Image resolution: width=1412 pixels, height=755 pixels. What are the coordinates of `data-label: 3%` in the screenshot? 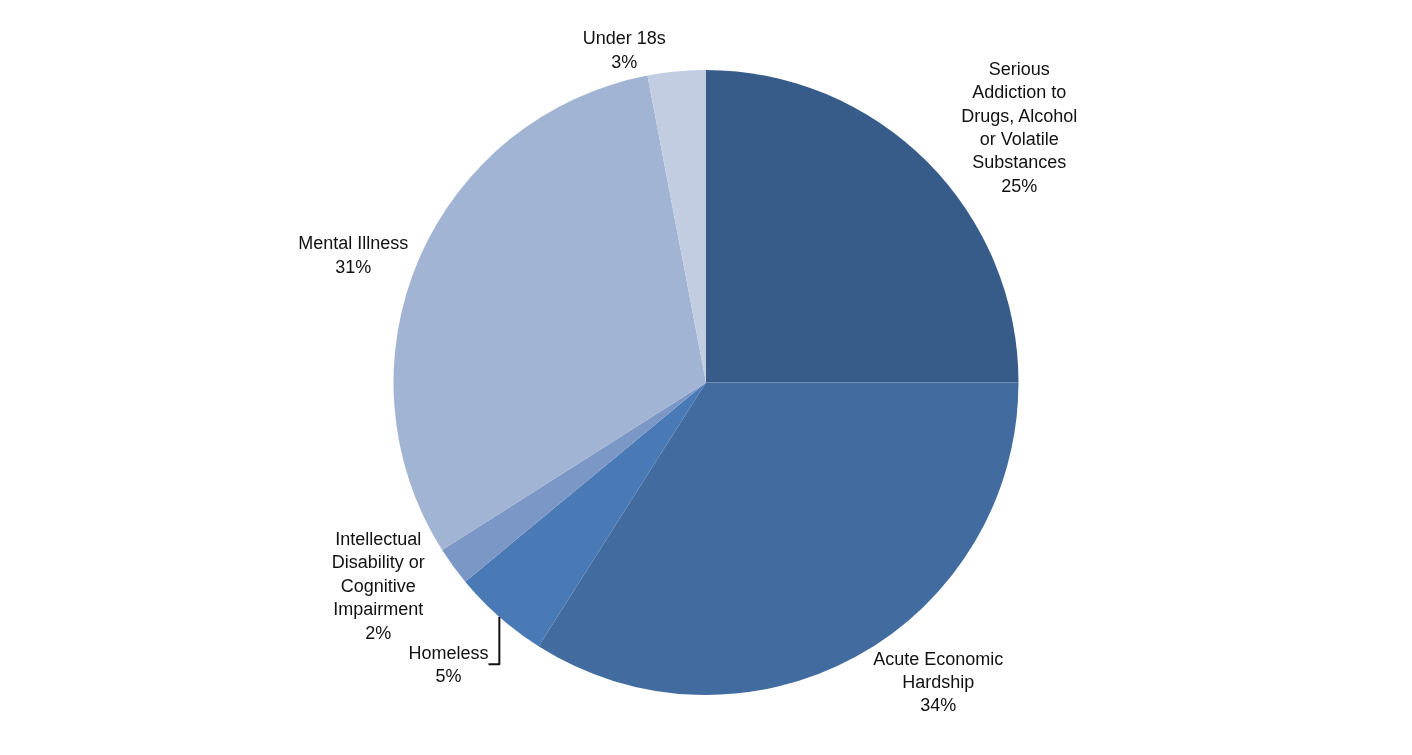 It's located at (624, 61).